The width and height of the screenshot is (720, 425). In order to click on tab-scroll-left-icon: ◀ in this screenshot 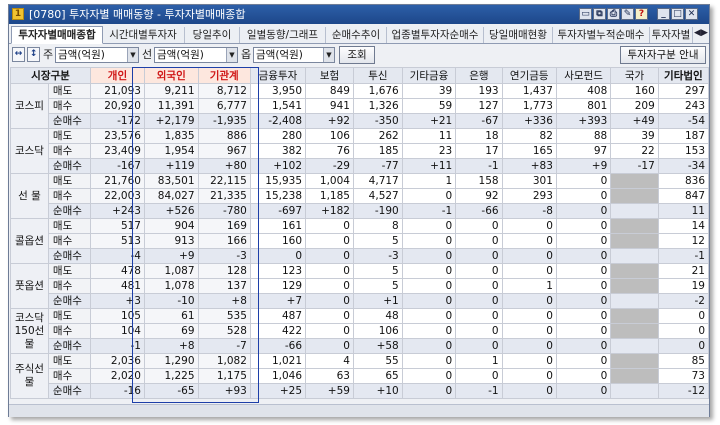, I will do `click(697, 33)`.